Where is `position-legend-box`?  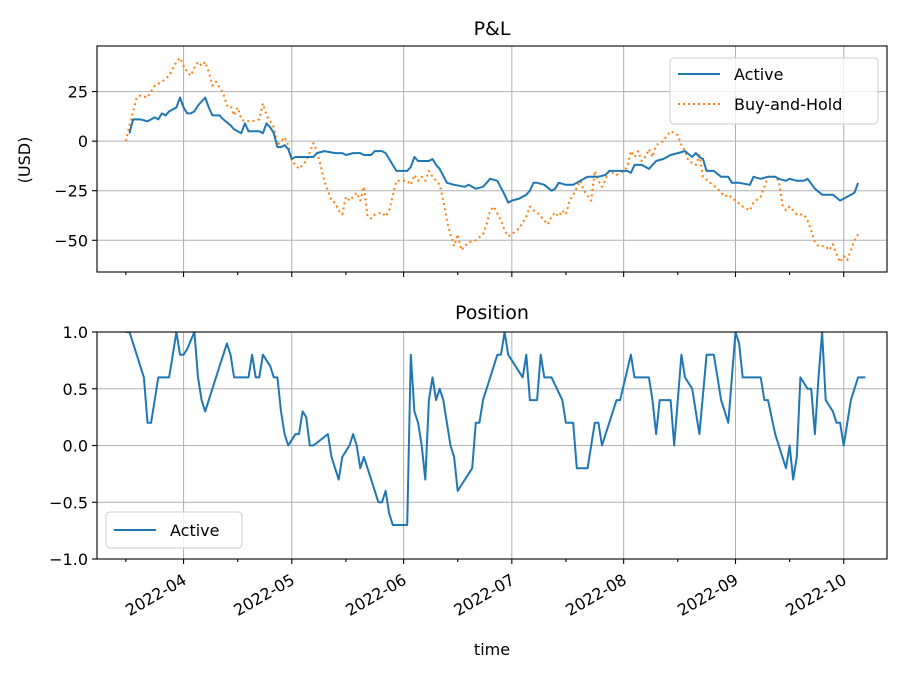
position-legend-box is located at coordinates (174, 530).